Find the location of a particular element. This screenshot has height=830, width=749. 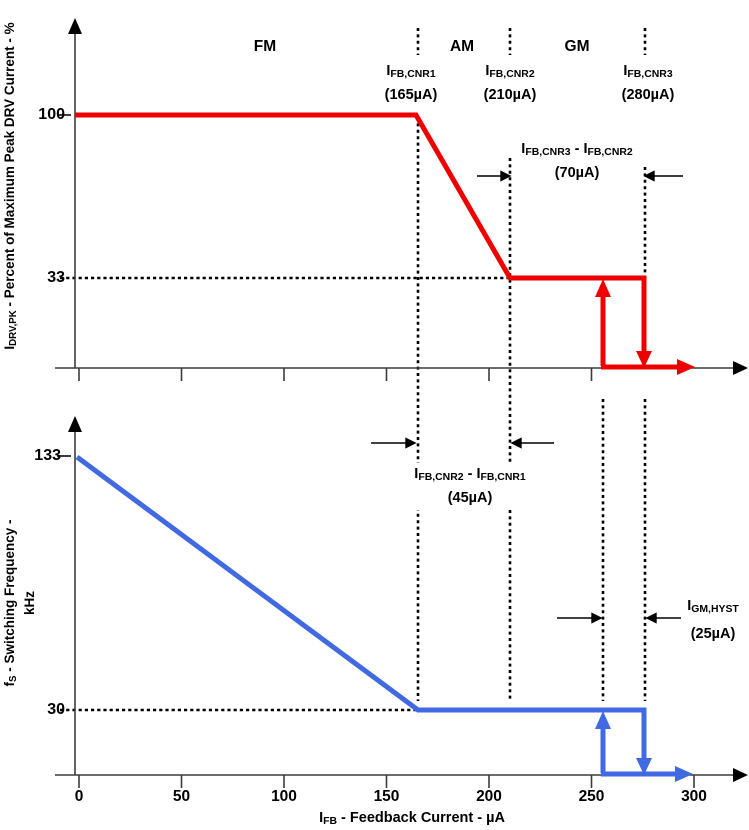

cnr3-value: (280µA) is located at coordinates (648, 95).